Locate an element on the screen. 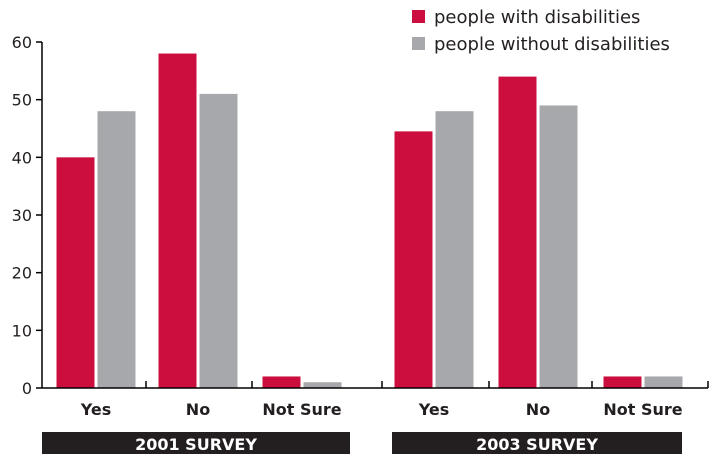 Image resolution: width=726 pixels, height=458 pixels. group-label: 2001 SURVEY is located at coordinates (196, 444).